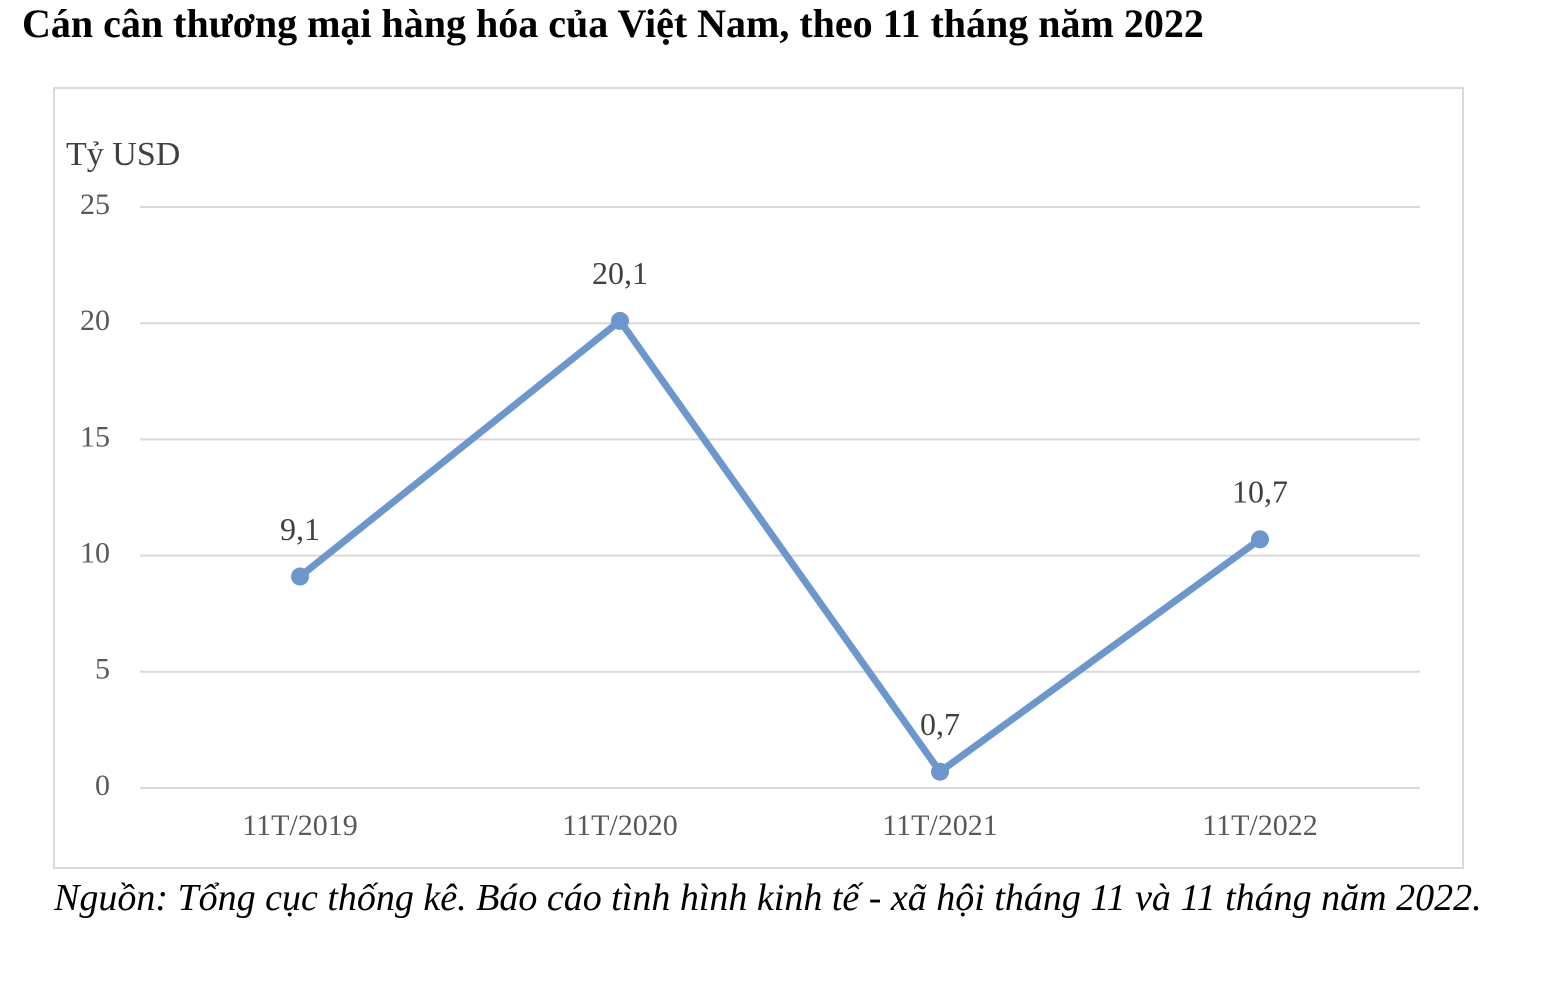 The width and height of the screenshot is (1566, 982). I want to click on data-label: 10,7, so click(1260, 492).